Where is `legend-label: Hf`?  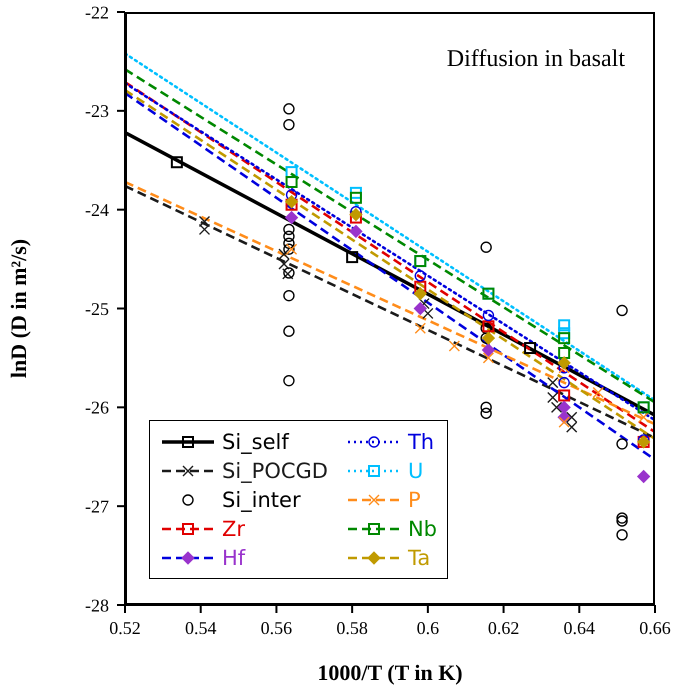
legend-label: Hf is located at coordinates (234, 558).